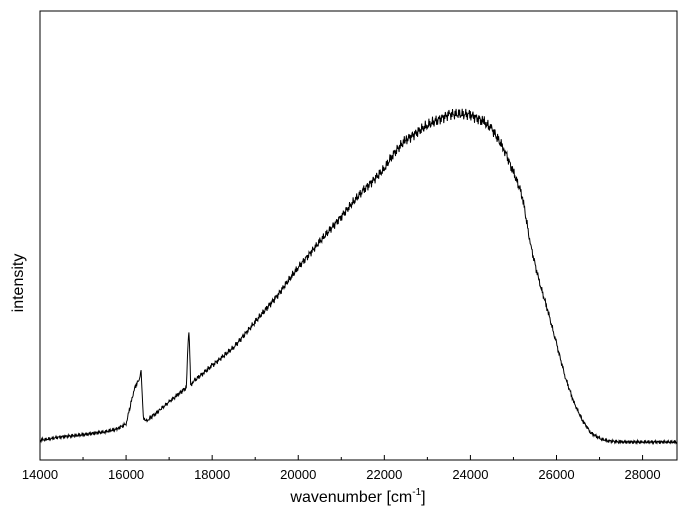 This screenshot has height=506, width=678. I want to click on x-axis-title: wavenumber [cm-1], so click(357, 496).